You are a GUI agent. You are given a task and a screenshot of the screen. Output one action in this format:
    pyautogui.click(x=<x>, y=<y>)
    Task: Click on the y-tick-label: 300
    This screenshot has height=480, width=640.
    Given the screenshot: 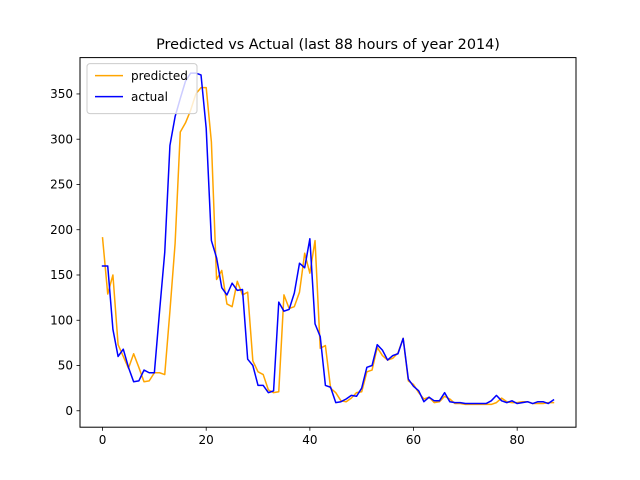 What is the action you would take?
    pyautogui.click(x=61, y=139)
    